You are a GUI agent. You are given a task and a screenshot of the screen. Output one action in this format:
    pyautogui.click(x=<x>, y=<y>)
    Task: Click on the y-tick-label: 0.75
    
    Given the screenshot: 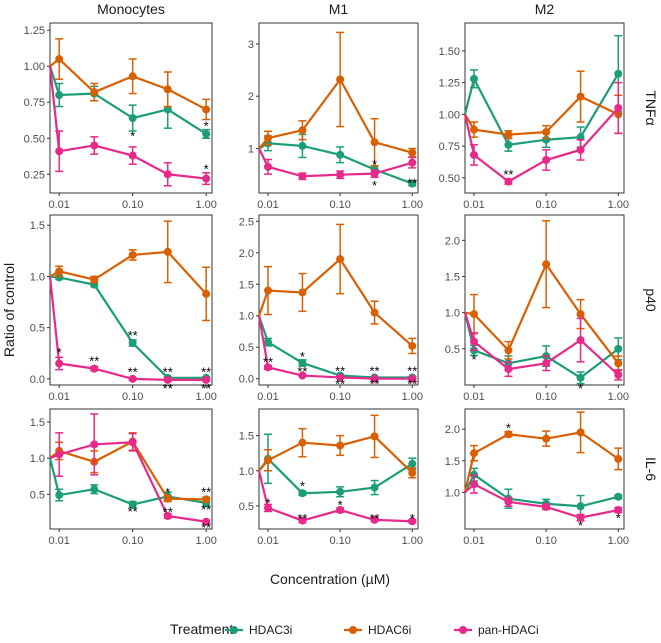 What is the action you would take?
    pyautogui.click(x=34, y=103)
    